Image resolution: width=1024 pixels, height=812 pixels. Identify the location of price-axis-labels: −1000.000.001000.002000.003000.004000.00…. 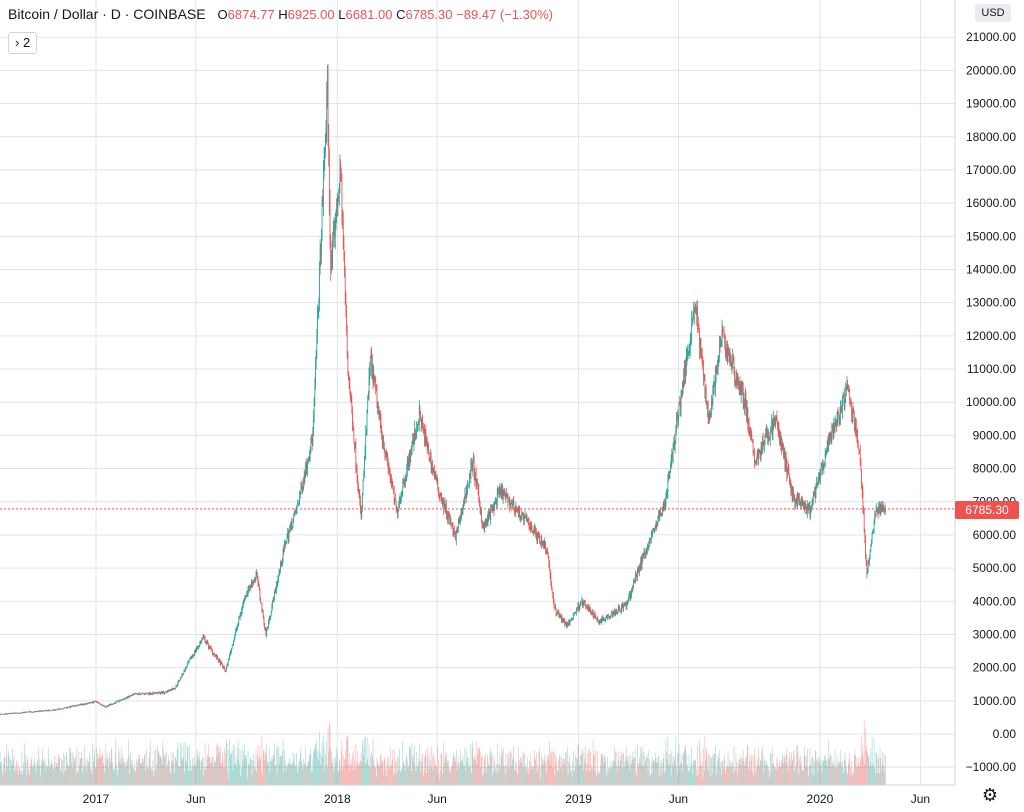
(991, 402).